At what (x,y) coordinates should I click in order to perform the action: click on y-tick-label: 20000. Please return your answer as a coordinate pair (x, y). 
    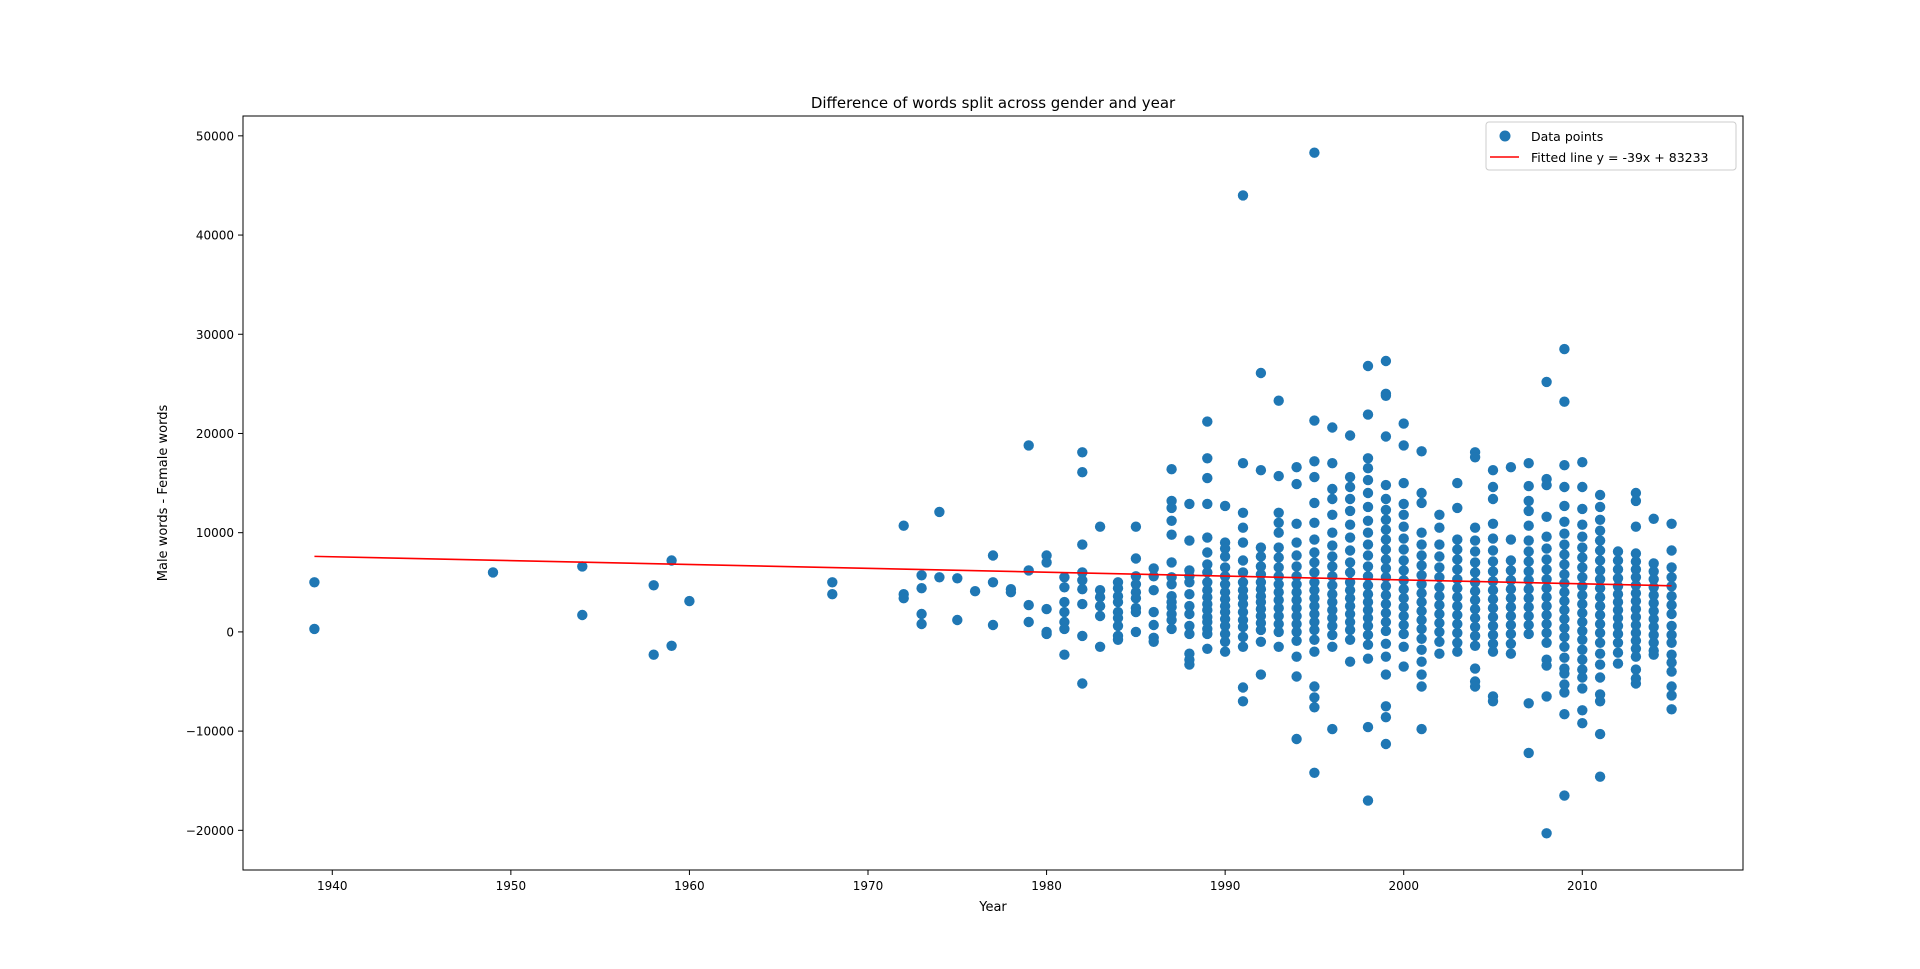
    Looking at the image, I should click on (215, 434).